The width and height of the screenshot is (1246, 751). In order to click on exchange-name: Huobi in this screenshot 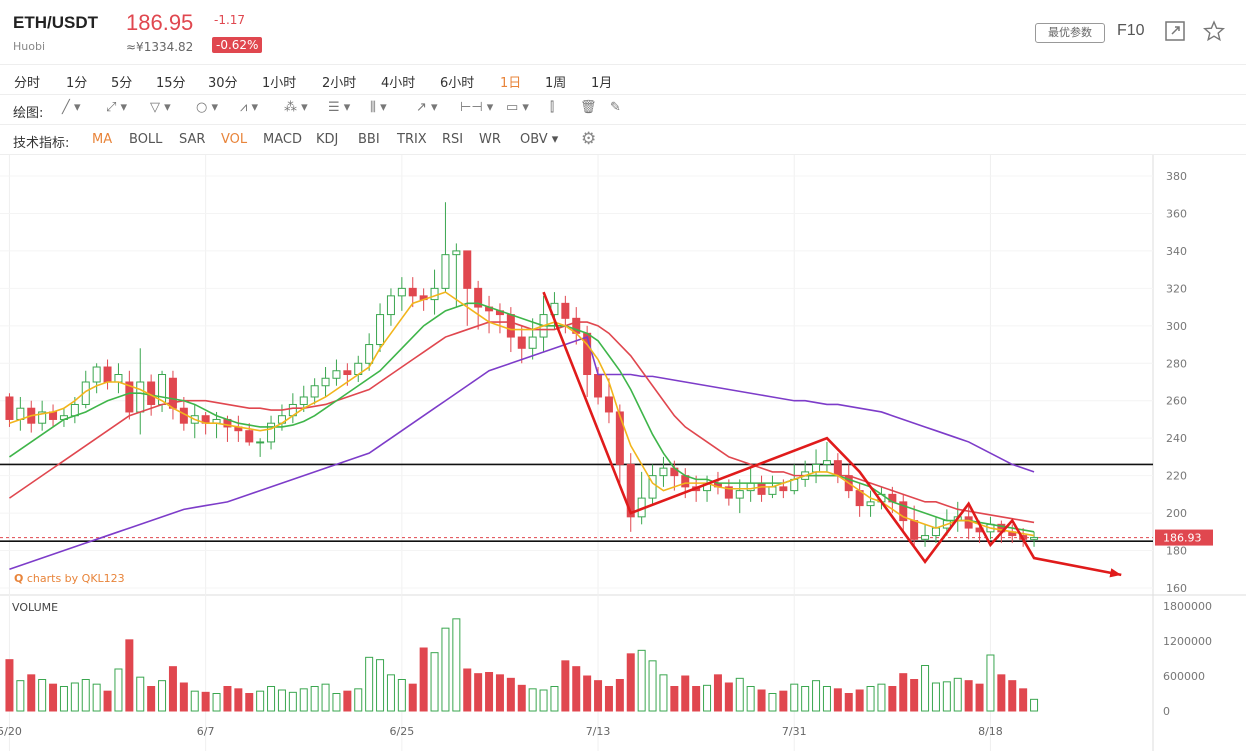, I will do `click(29, 46)`.